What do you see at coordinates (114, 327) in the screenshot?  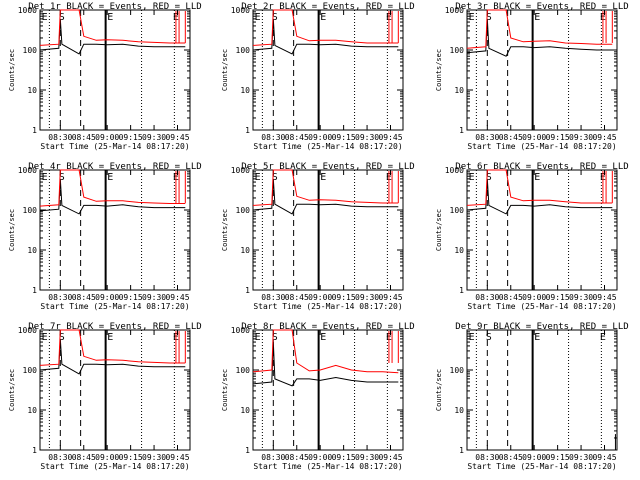 I see `chart-title: Det 7r BLACK = Events, RED = LLD` at bounding box center [114, 327].